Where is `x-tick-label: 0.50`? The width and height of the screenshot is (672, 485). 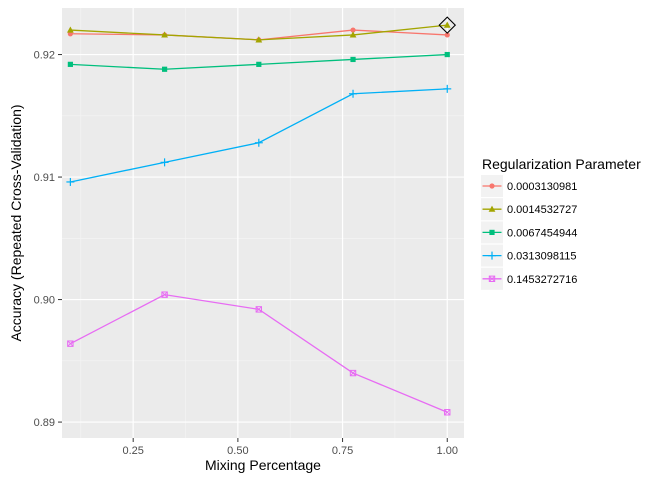 x-tick-label: 0.50 is located at coordinates (237, 451).